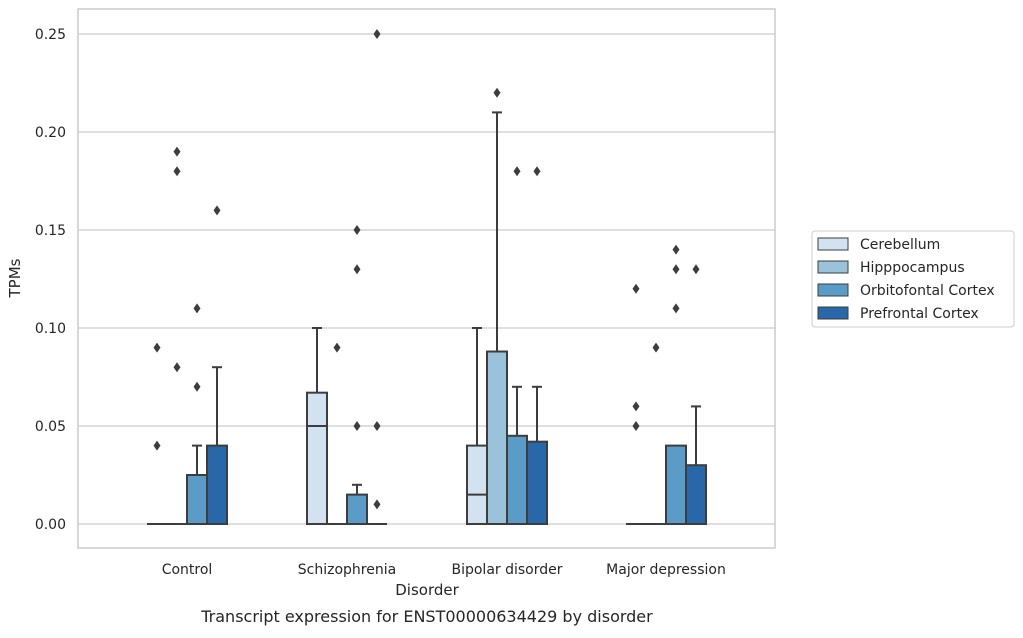  I want to click on x-tick-label: Bipolar disorder, so click(506, 570).